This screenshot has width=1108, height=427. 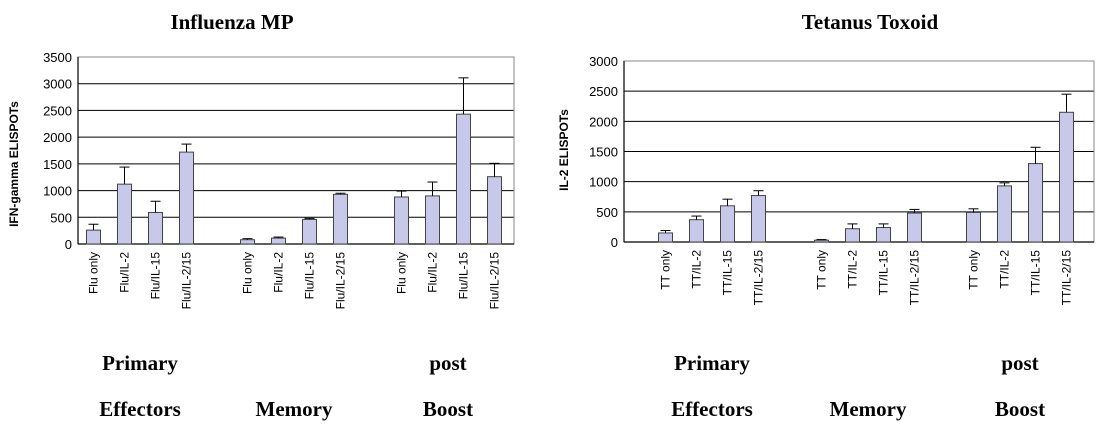 What do you see at coordinates (564, 150) in the screenshot?
I see `y-axis-label: IL-2 ELISPOTs` at bounding box center [564, 150].